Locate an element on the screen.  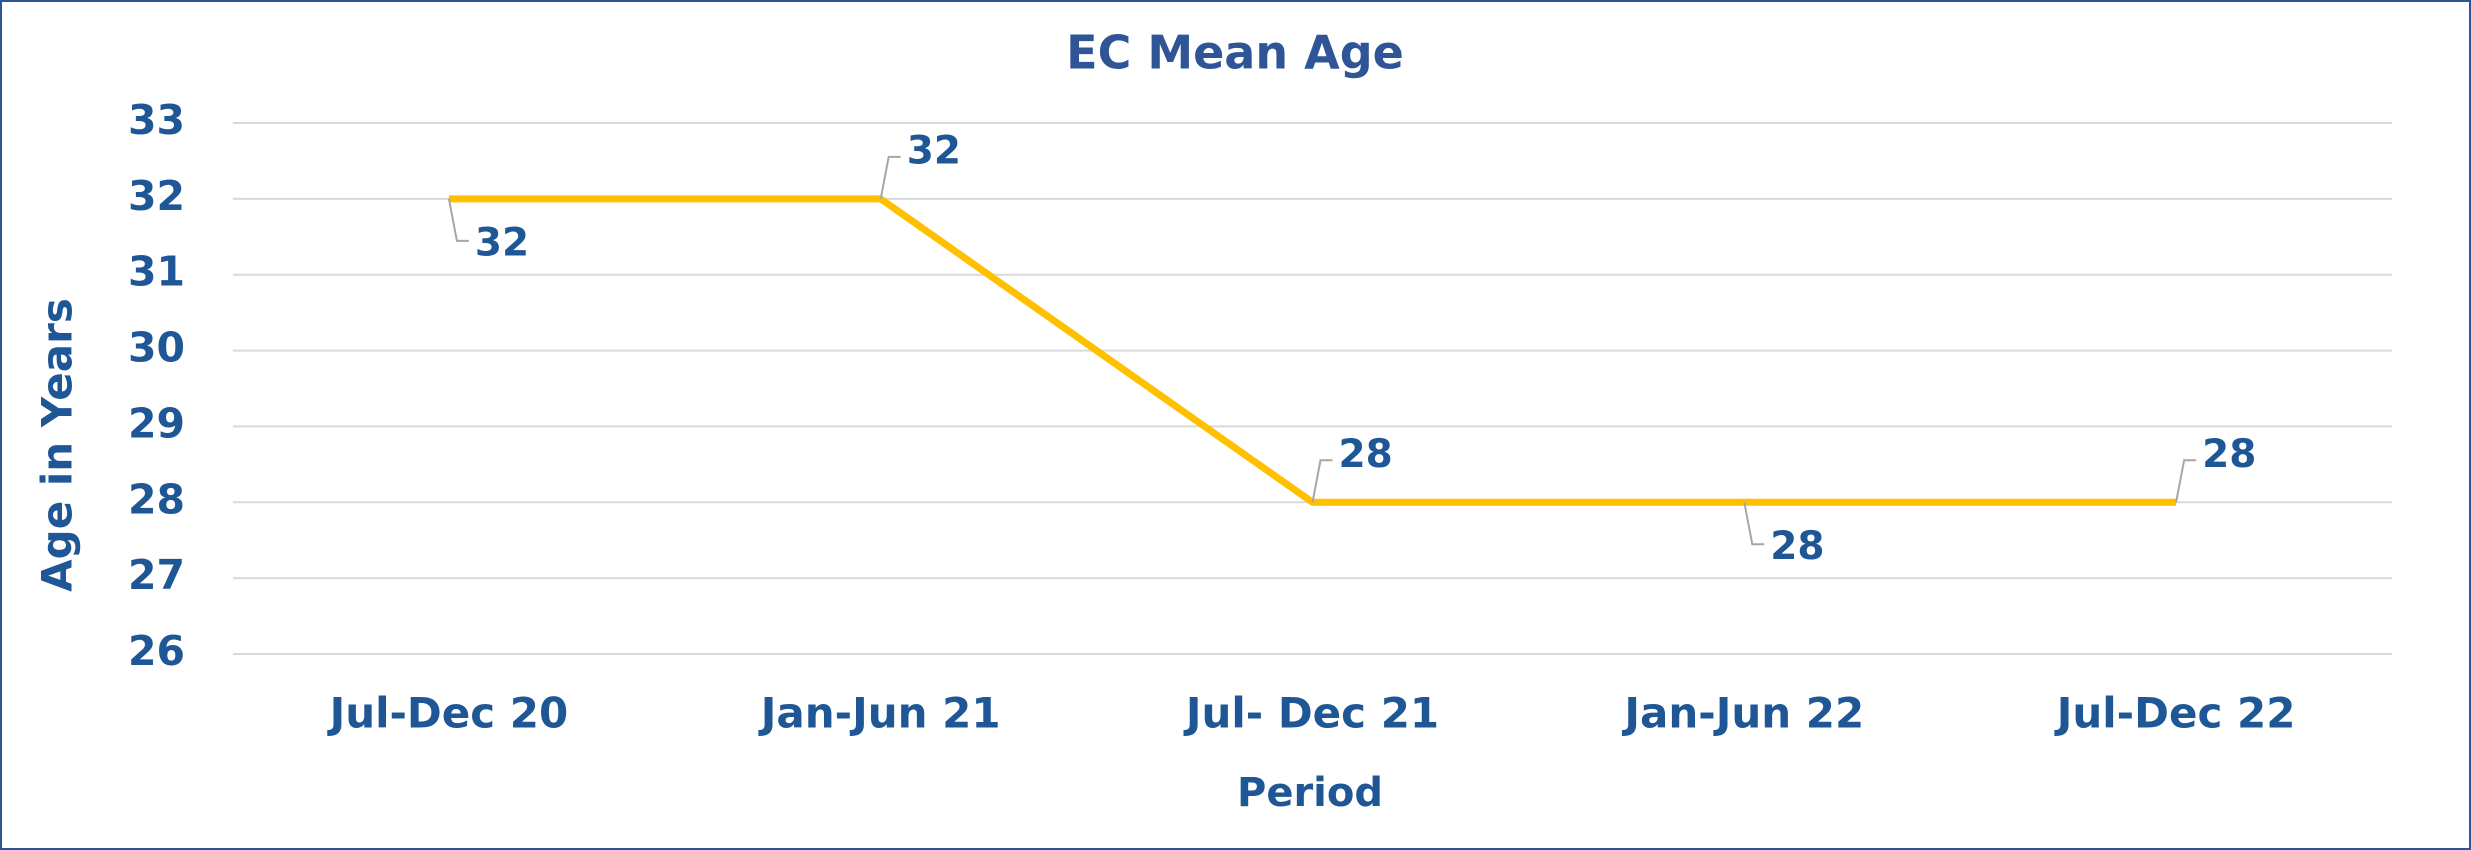
x-tick-label: Jul- Dec 21 is located at coordinates (1311, 713).